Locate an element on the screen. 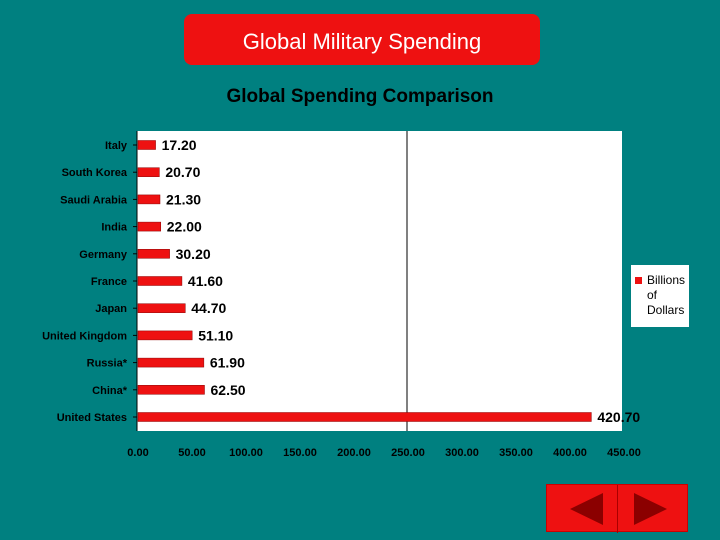 This screenshot has height=540, width=720. category-label: India is located at coordinates (114, 228).